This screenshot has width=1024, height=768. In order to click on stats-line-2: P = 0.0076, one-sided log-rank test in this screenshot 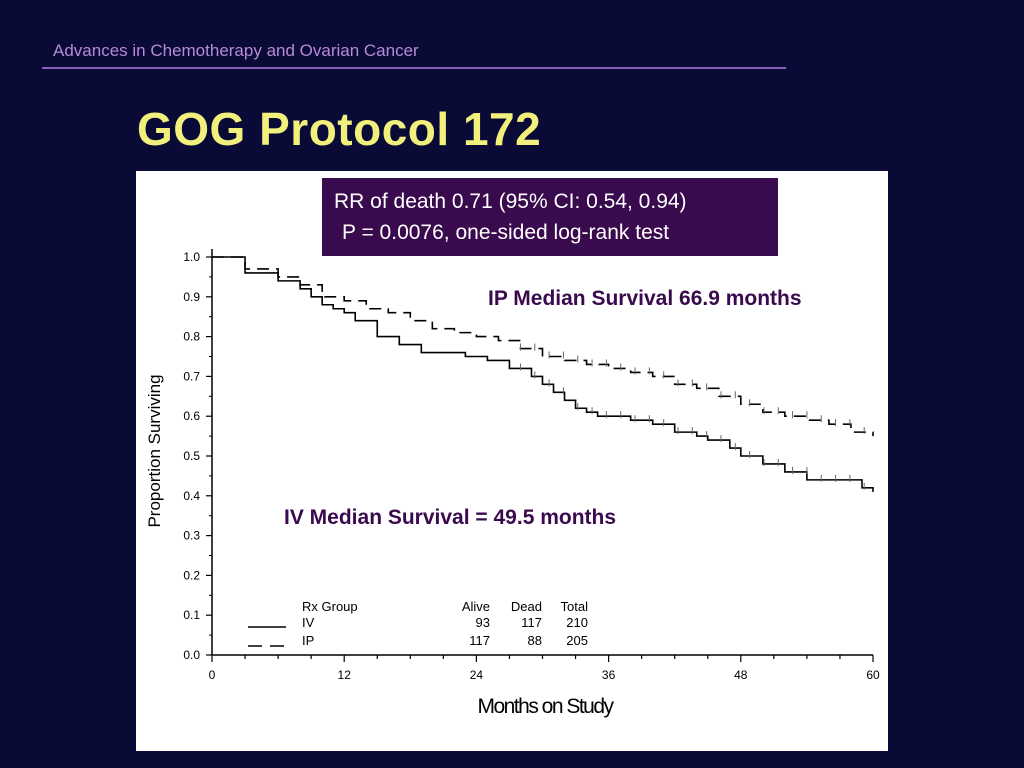, I will do `click(505, 232)`.